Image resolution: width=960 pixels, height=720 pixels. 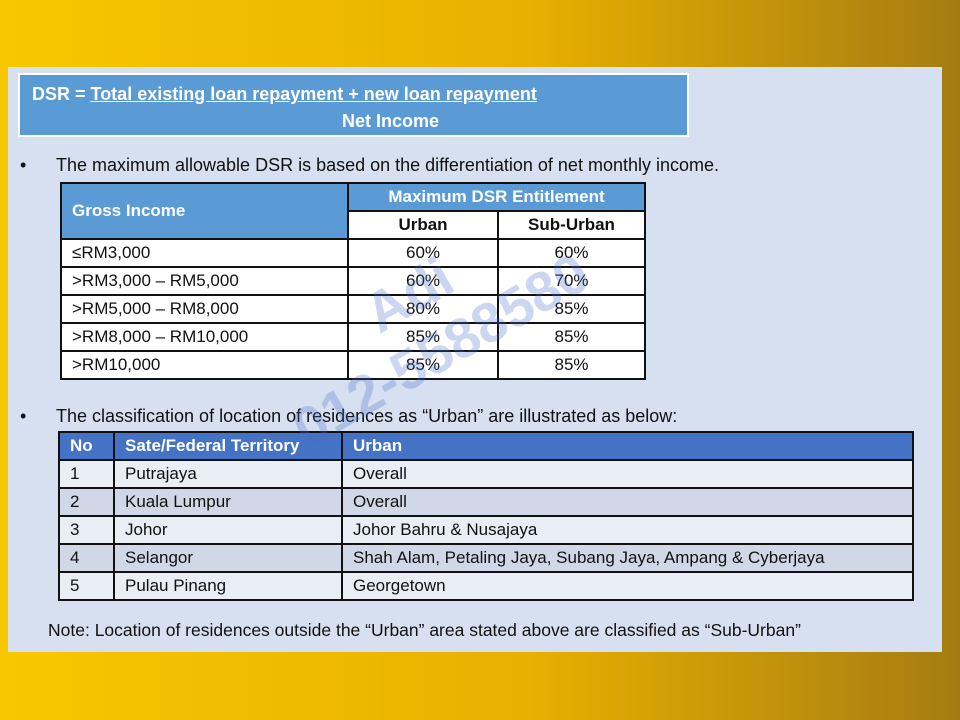 I want to click on table-cell: Georgetown, so click(x=627, y=586).